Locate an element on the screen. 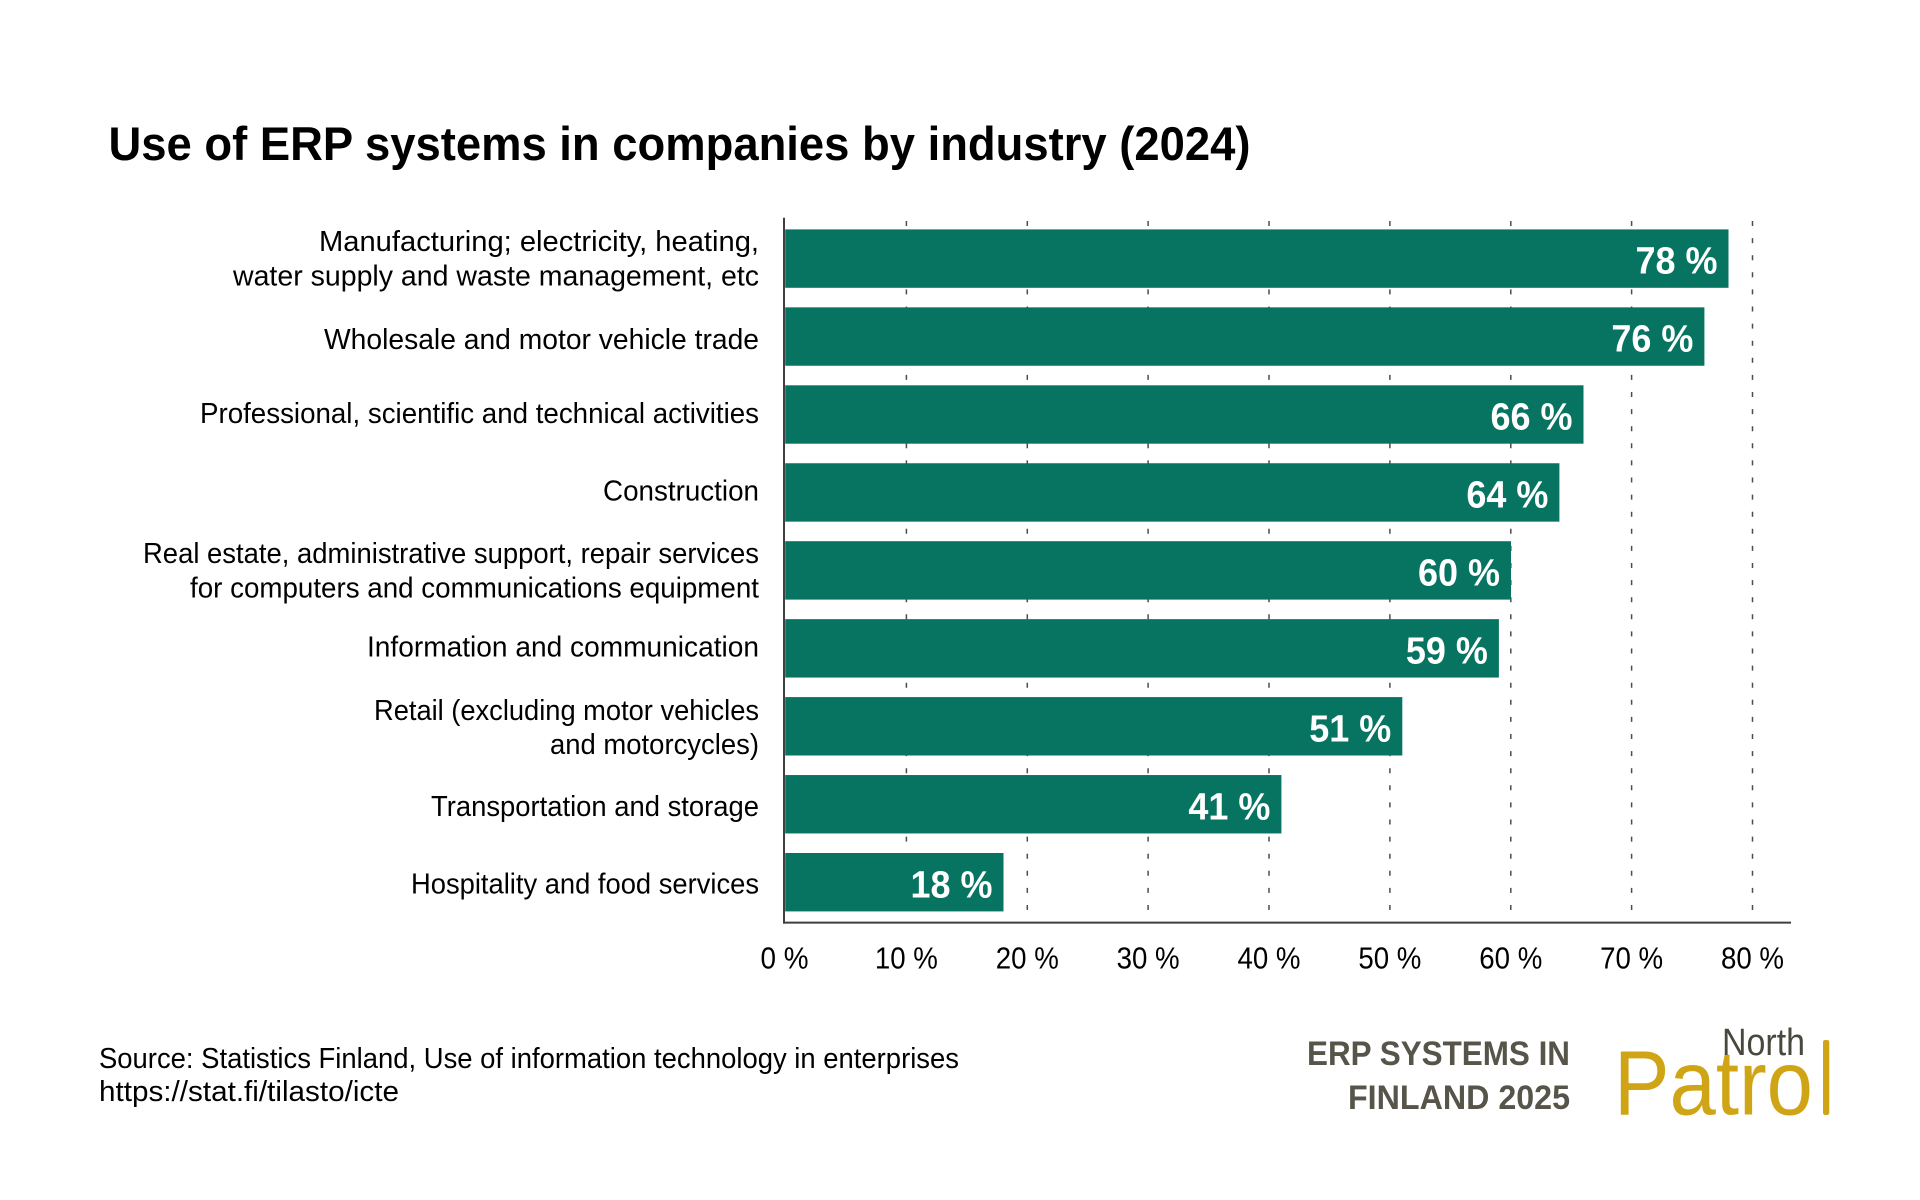  svg-text: Transportation and storage is located at coordinates (595, 807).